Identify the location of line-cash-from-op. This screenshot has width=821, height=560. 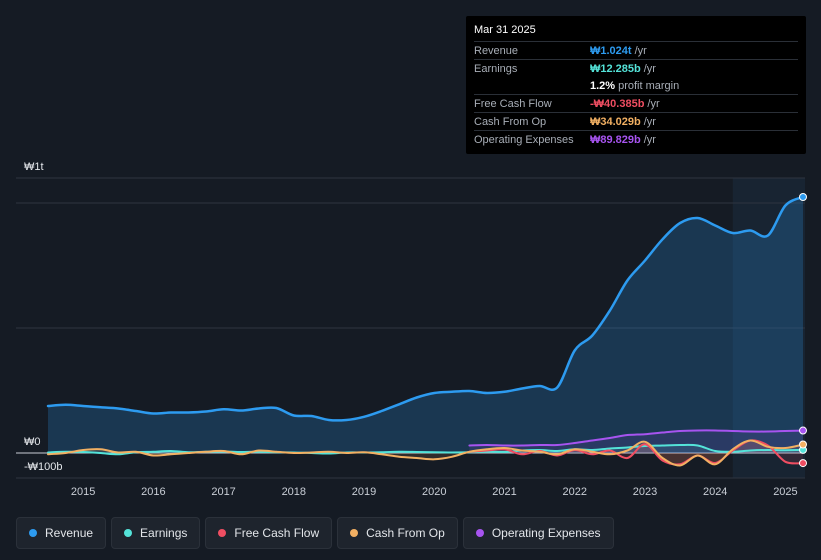
(425, 453).